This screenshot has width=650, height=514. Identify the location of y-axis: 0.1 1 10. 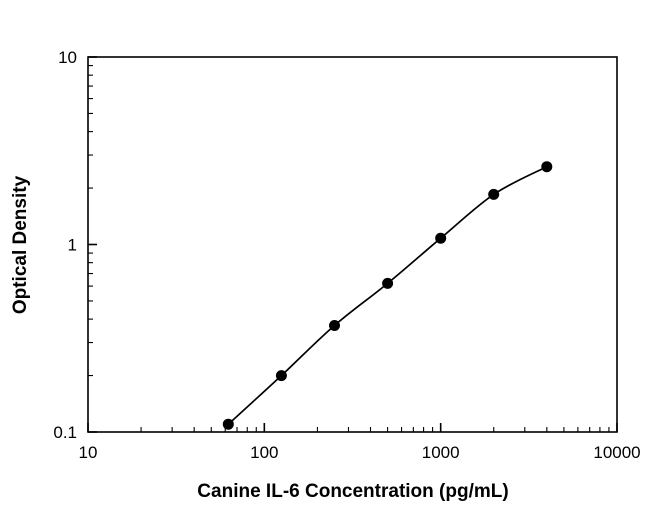
(75, 245).